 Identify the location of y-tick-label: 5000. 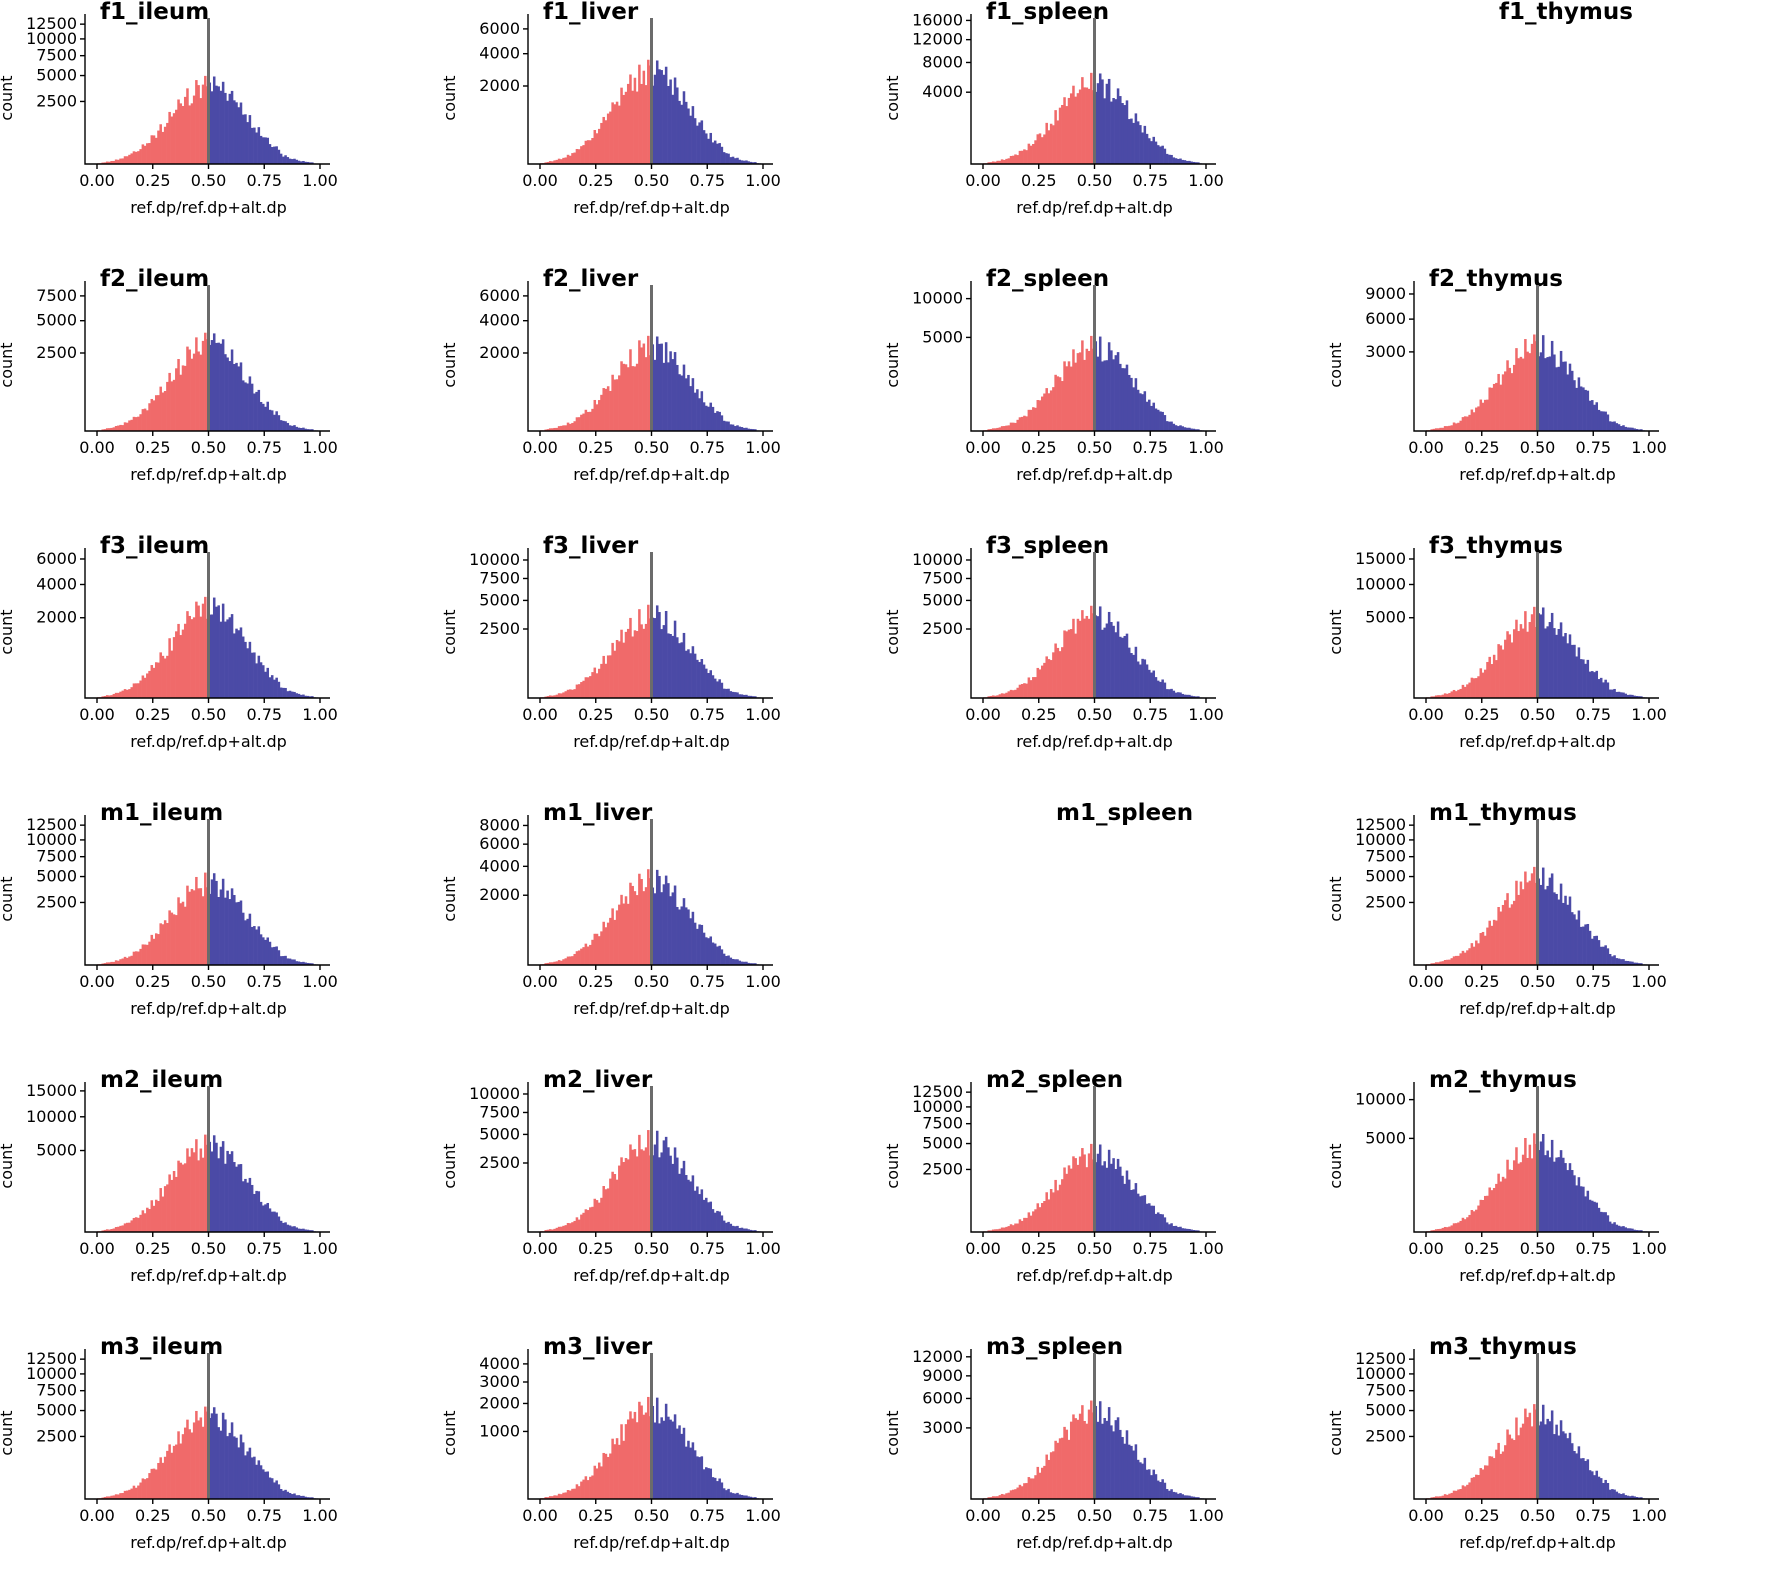
(1385, 1410).